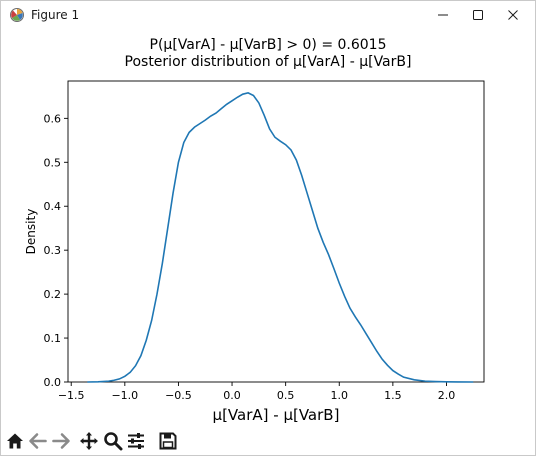 The height and width of the screenshot is (456, 536). I want to click on save-icon, so click(168, 441).